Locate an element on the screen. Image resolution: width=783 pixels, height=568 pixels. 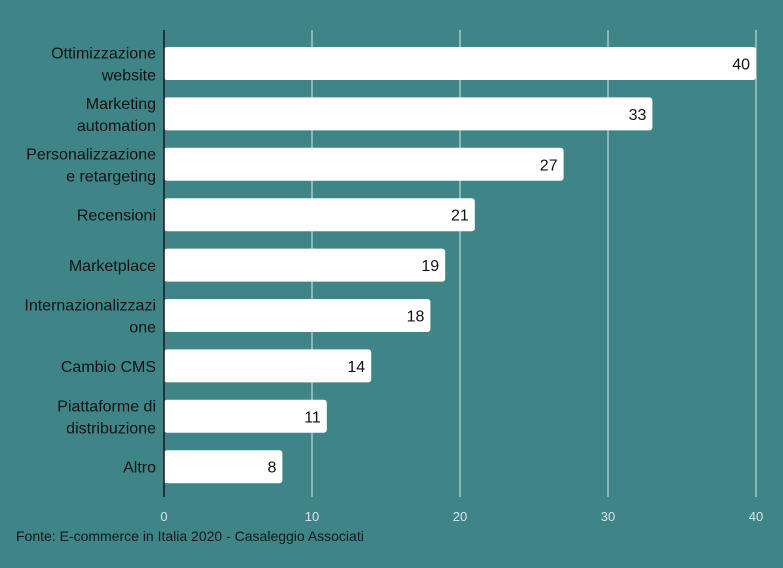
category-label-line: Personalizzazione is located at coordinates (91, 154).